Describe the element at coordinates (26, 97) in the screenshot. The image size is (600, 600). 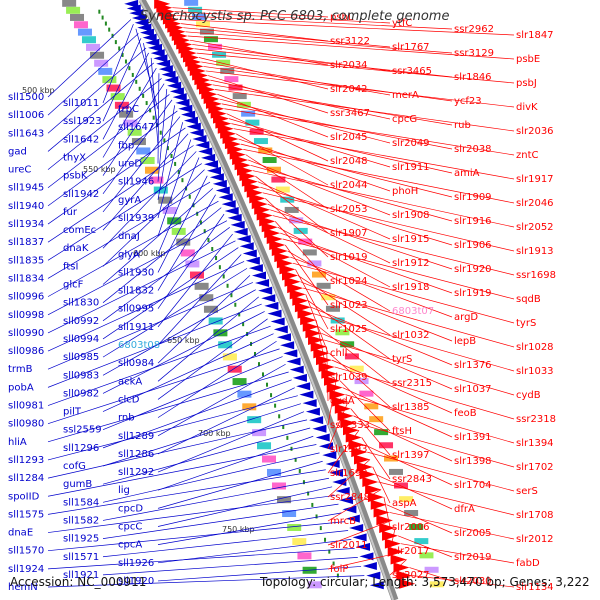
I see `gene-label: sll1500` at that location.